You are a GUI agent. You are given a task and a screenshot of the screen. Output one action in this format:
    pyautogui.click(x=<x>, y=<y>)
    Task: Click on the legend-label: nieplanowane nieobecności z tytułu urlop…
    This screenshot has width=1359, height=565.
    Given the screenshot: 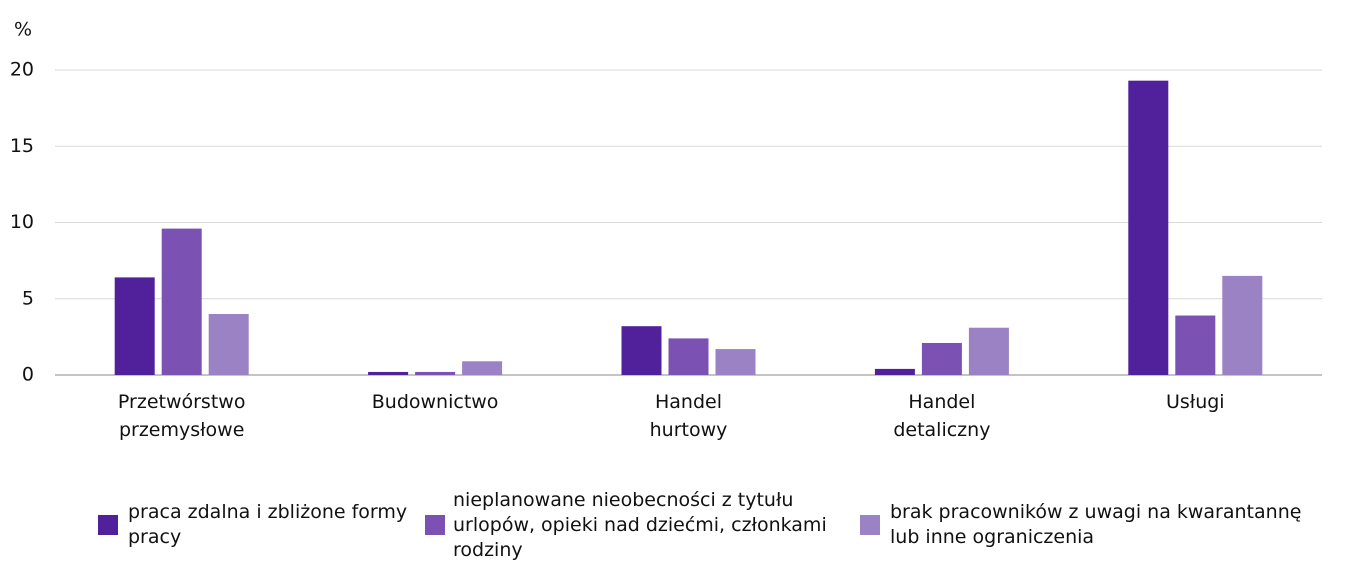 What is the action you would take?
    pyautogui.click(x=640, y=524)
    